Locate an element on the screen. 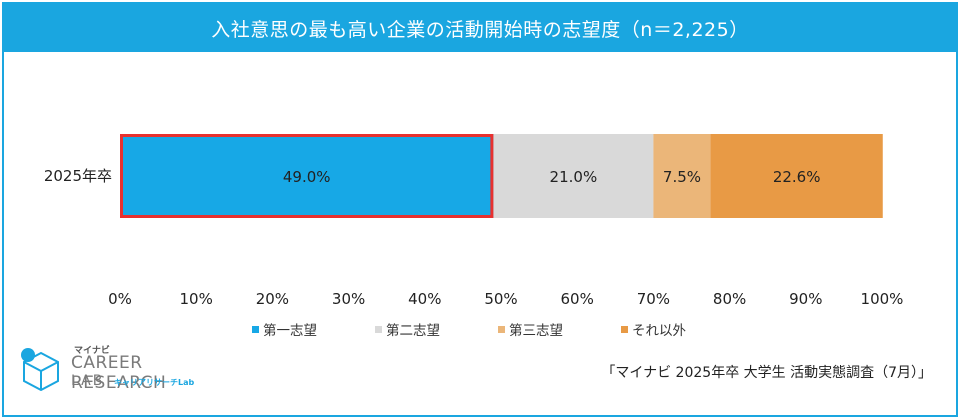 This screenshot has height=419, width=960. legend-item-other: それ以外 is located at coordinates (653, 329).